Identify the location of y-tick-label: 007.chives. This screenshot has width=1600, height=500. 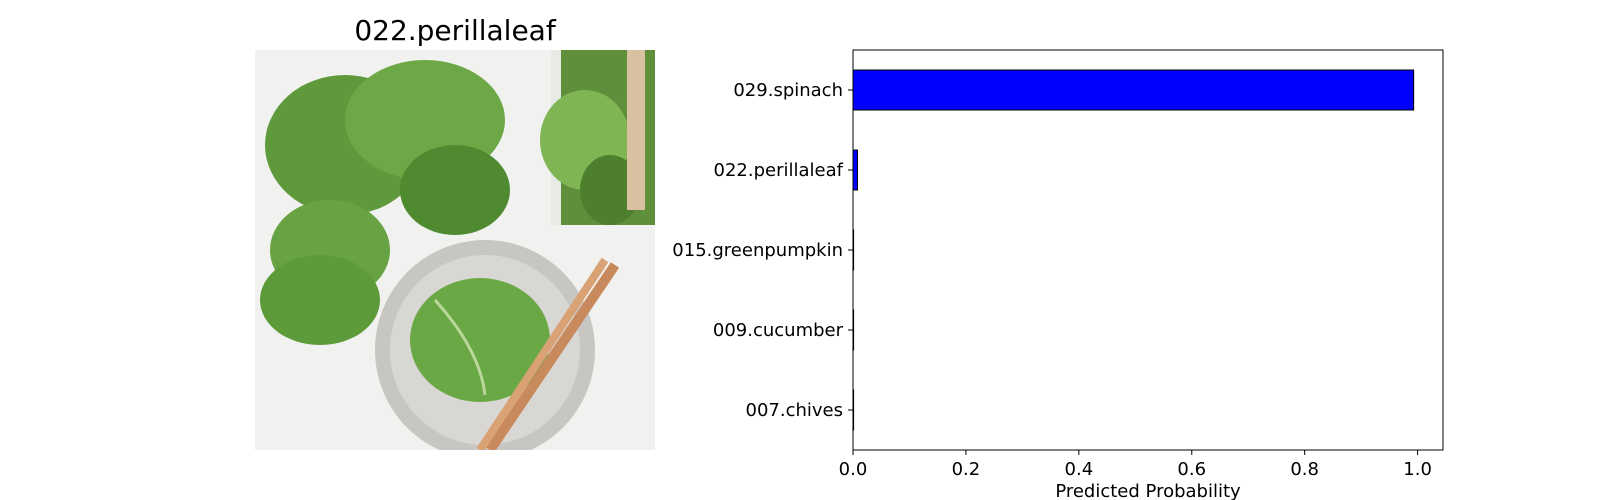
(795, 410).